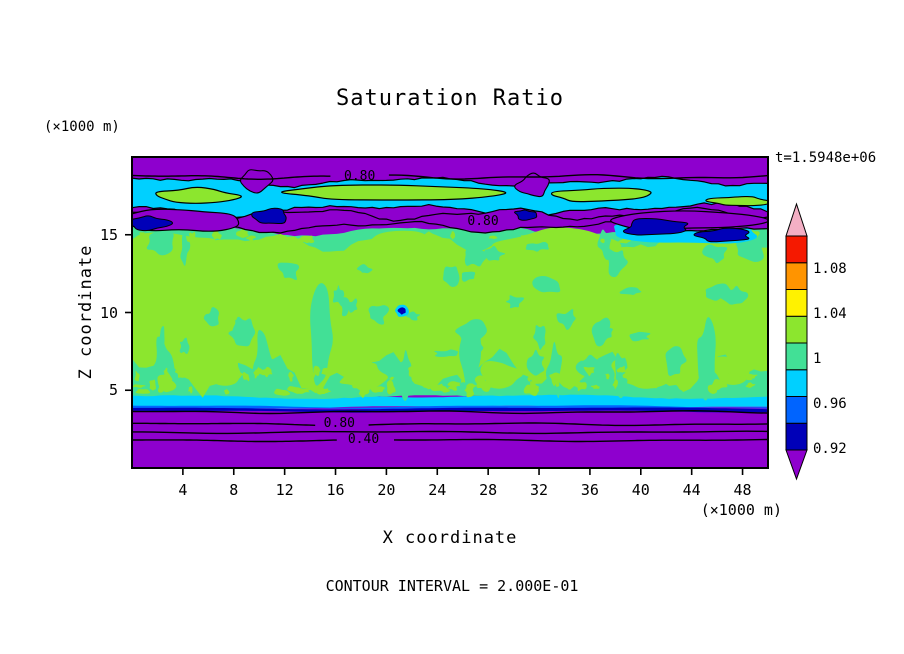 The image size is (904, 654). I want to click on colorbar-tick-label: 1.08, so click(830, 269).